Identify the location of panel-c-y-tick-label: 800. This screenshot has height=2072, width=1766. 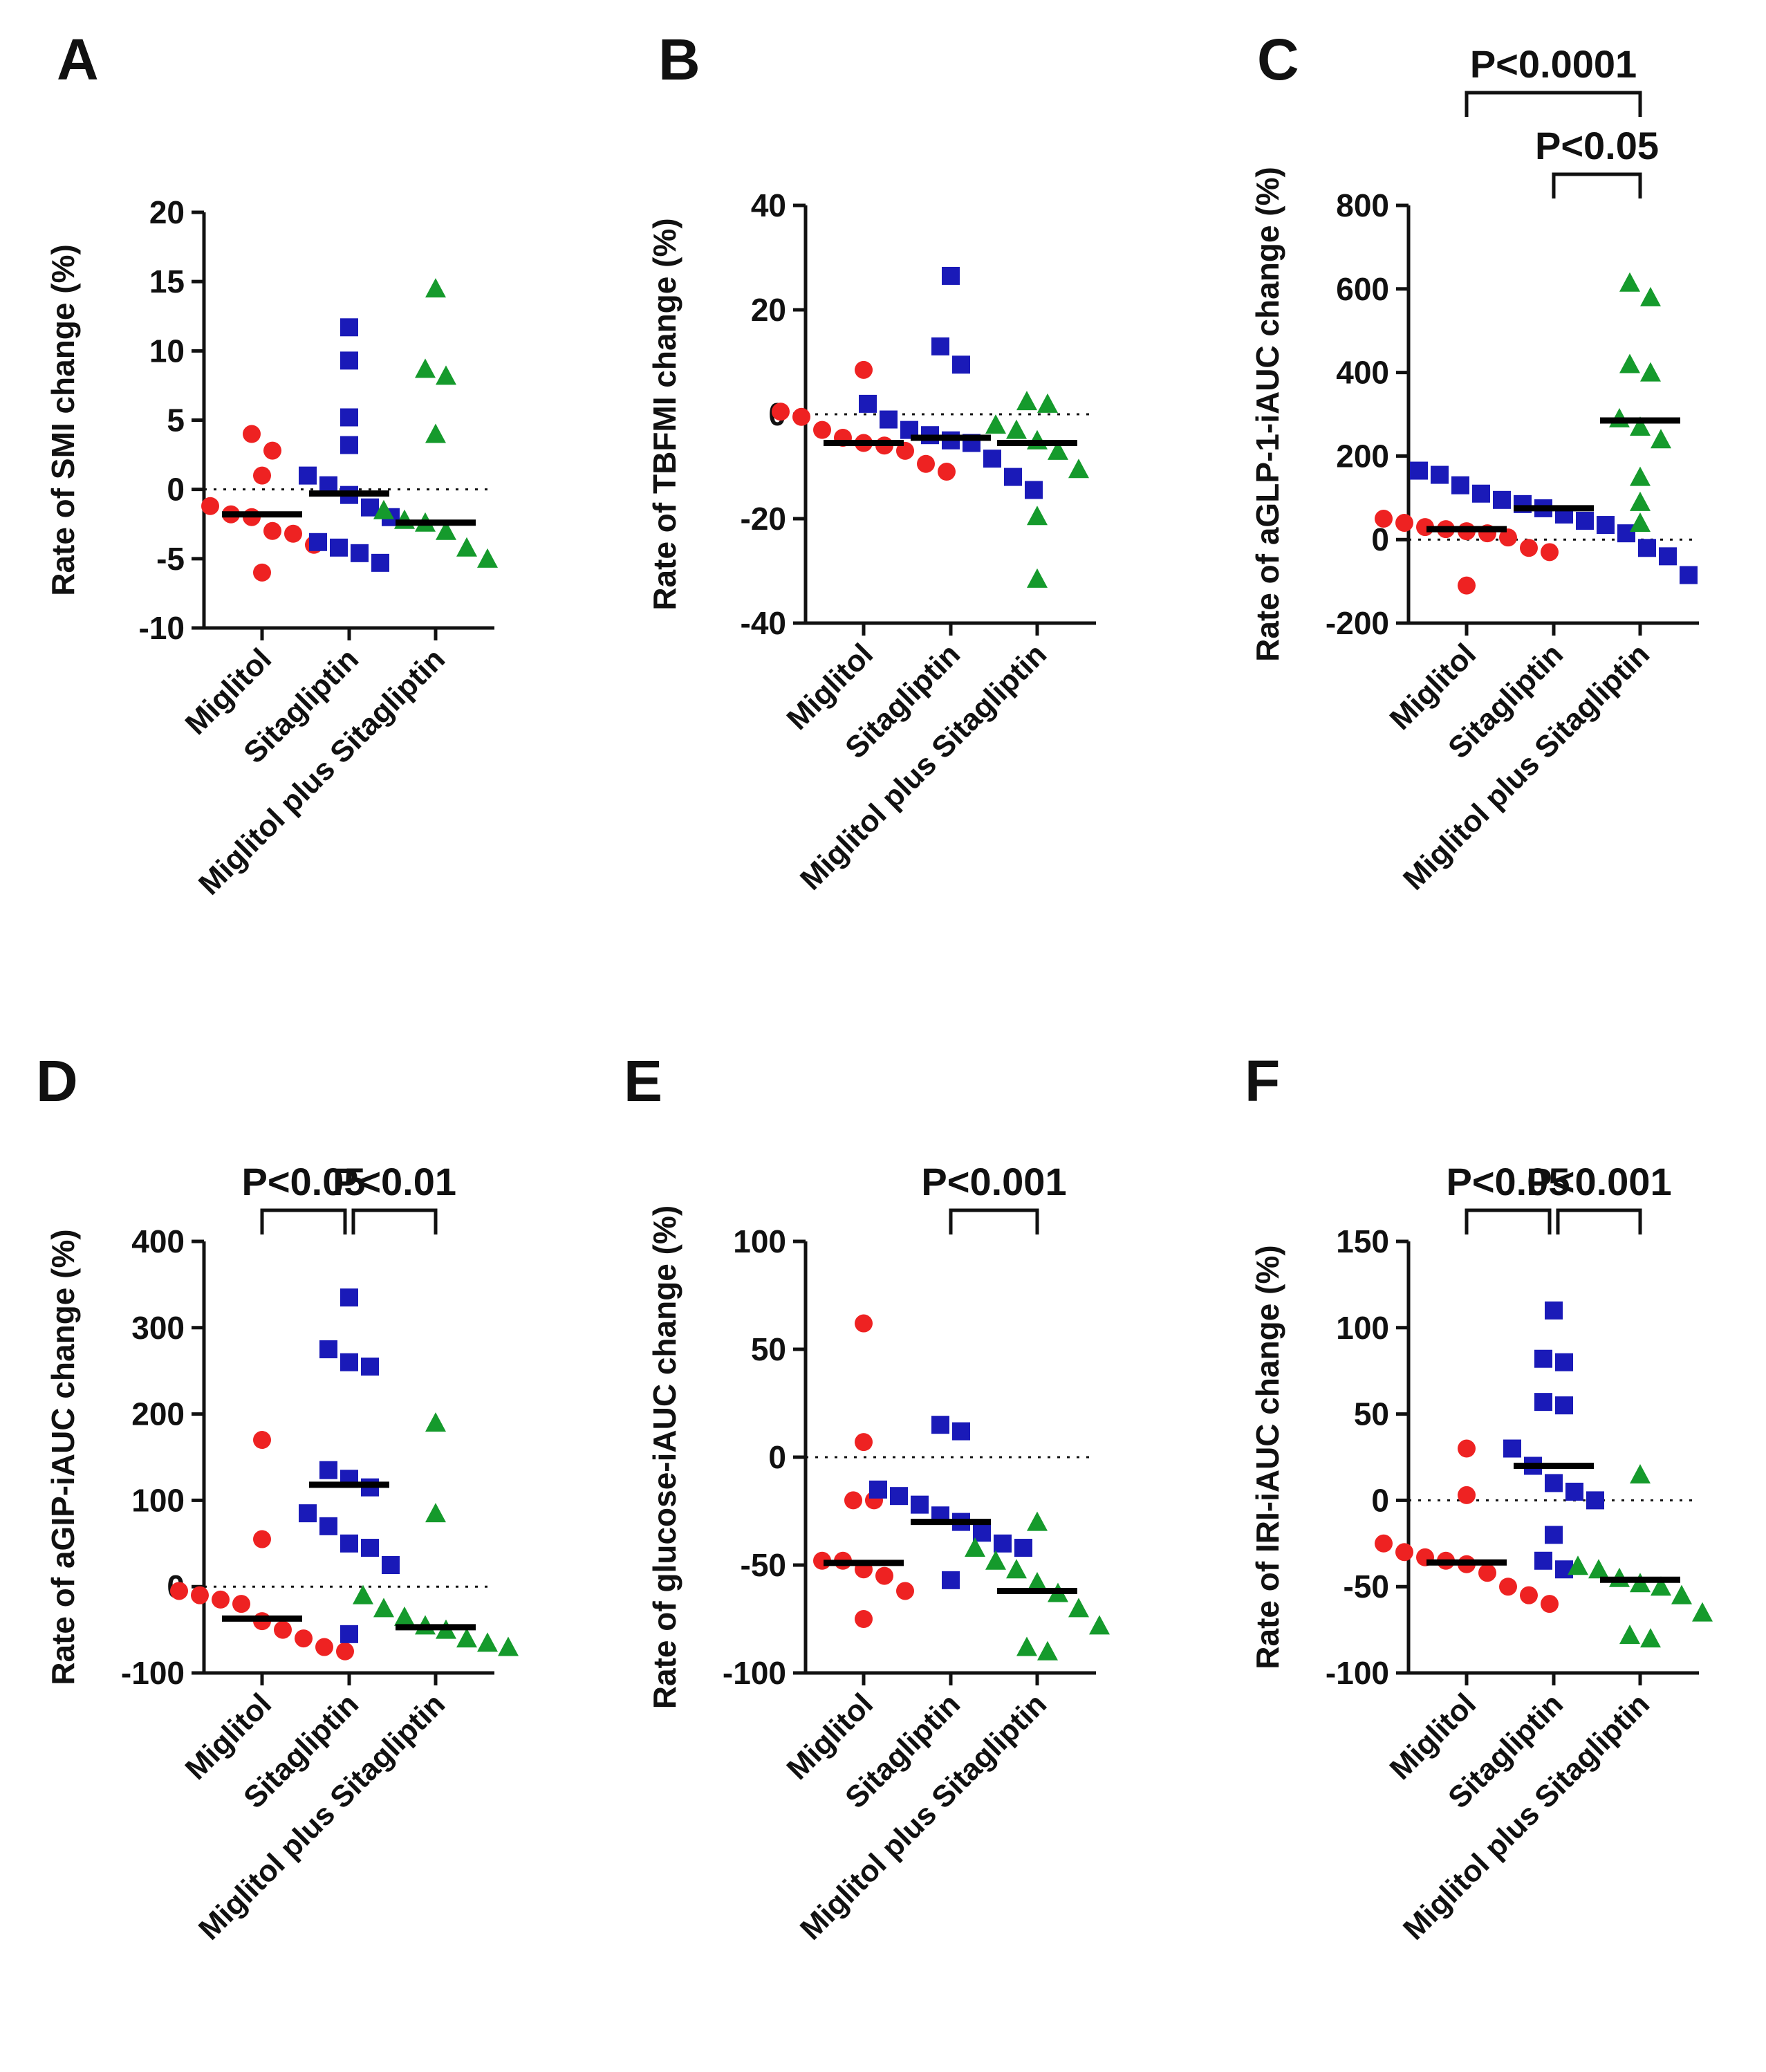
(1362, 205).